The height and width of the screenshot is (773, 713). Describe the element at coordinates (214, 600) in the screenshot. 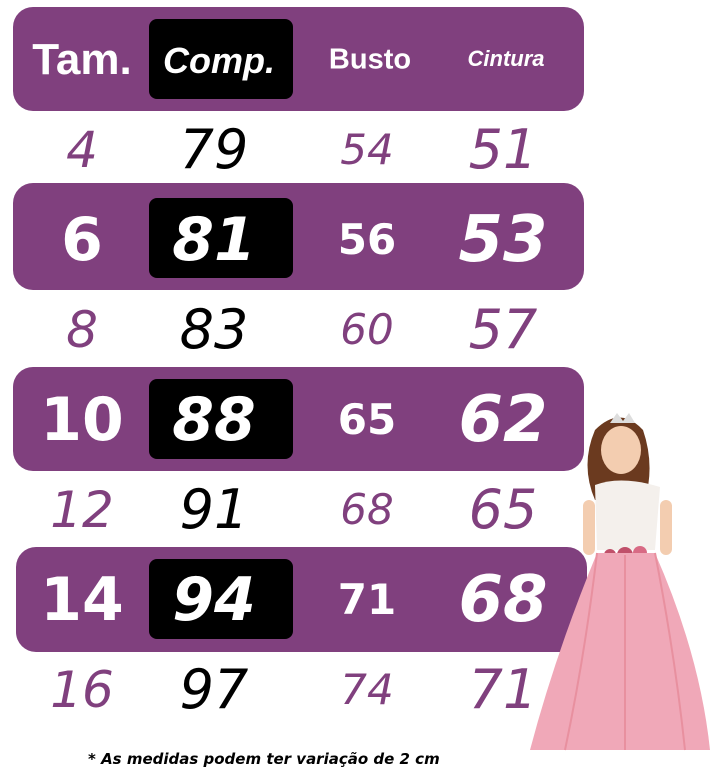

I see `cell-comp: 94` at that location.